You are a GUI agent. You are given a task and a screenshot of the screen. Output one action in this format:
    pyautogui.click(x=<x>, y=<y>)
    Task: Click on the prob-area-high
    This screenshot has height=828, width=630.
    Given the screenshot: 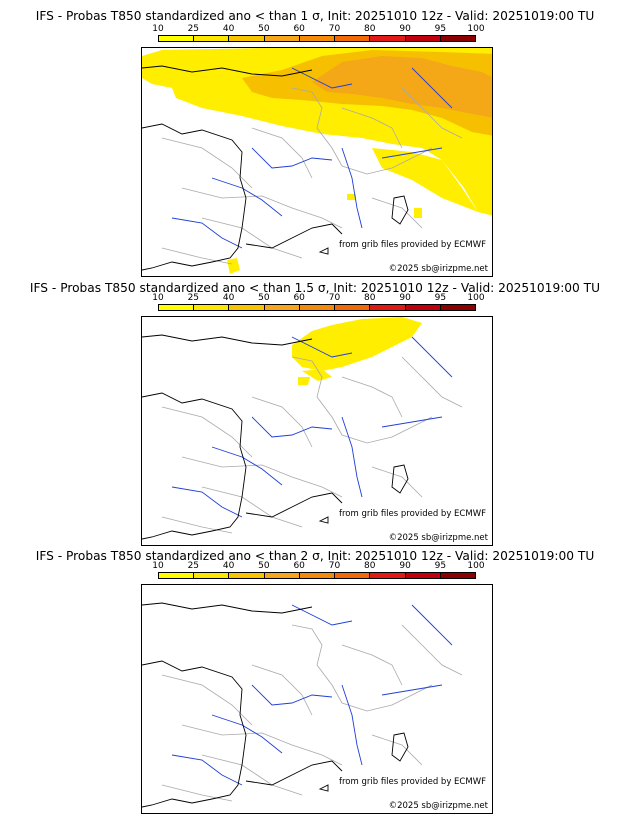 What is the action you would take?
    pyautogui.click(x=402, y=87)
    